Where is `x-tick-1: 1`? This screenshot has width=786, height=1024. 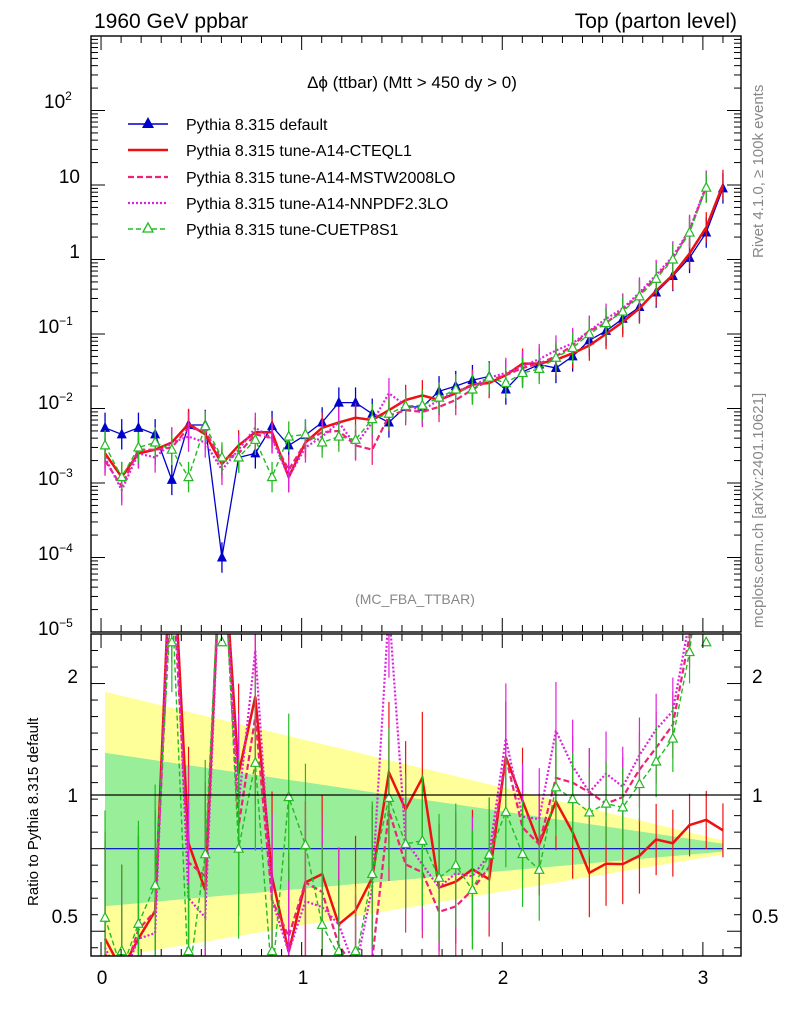
x-tick-1: 1 is located at coordinates (303, 978).